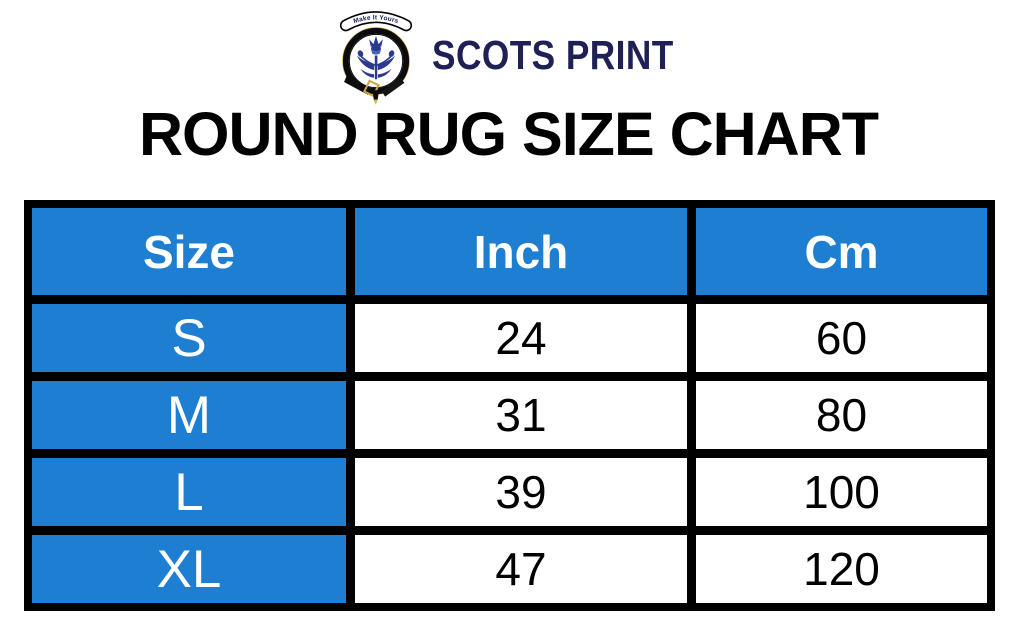 This screenshot has height=640, width=1017. I want to click on inch-cell-l: 39, so click(521, 492).